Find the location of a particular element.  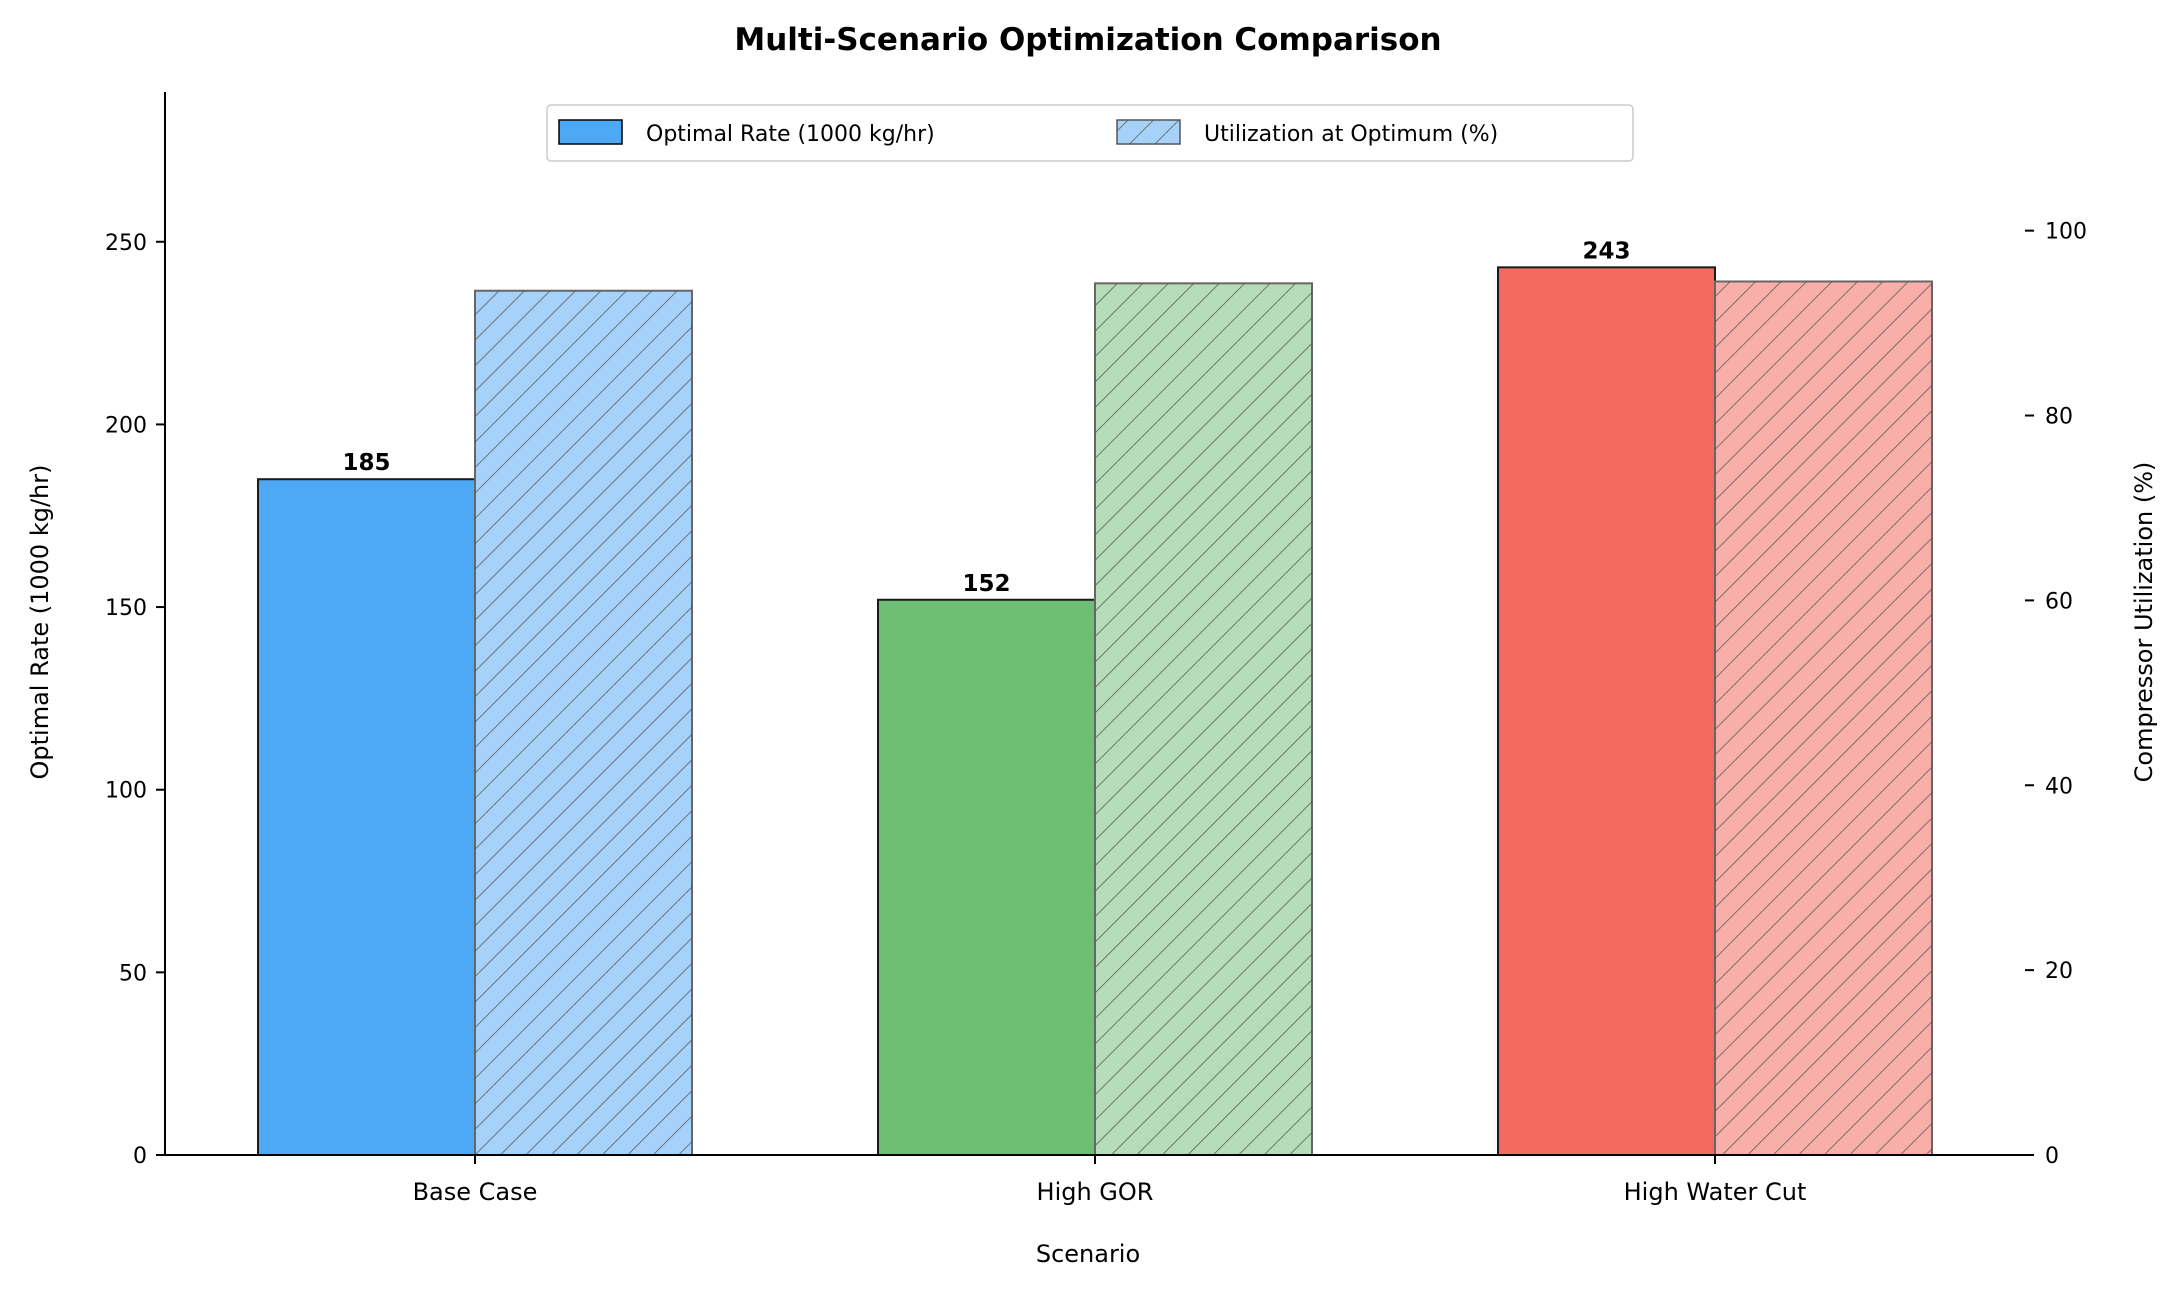

bar-optimal-rate-high-water-cut is located at coordinates (1606, 711).